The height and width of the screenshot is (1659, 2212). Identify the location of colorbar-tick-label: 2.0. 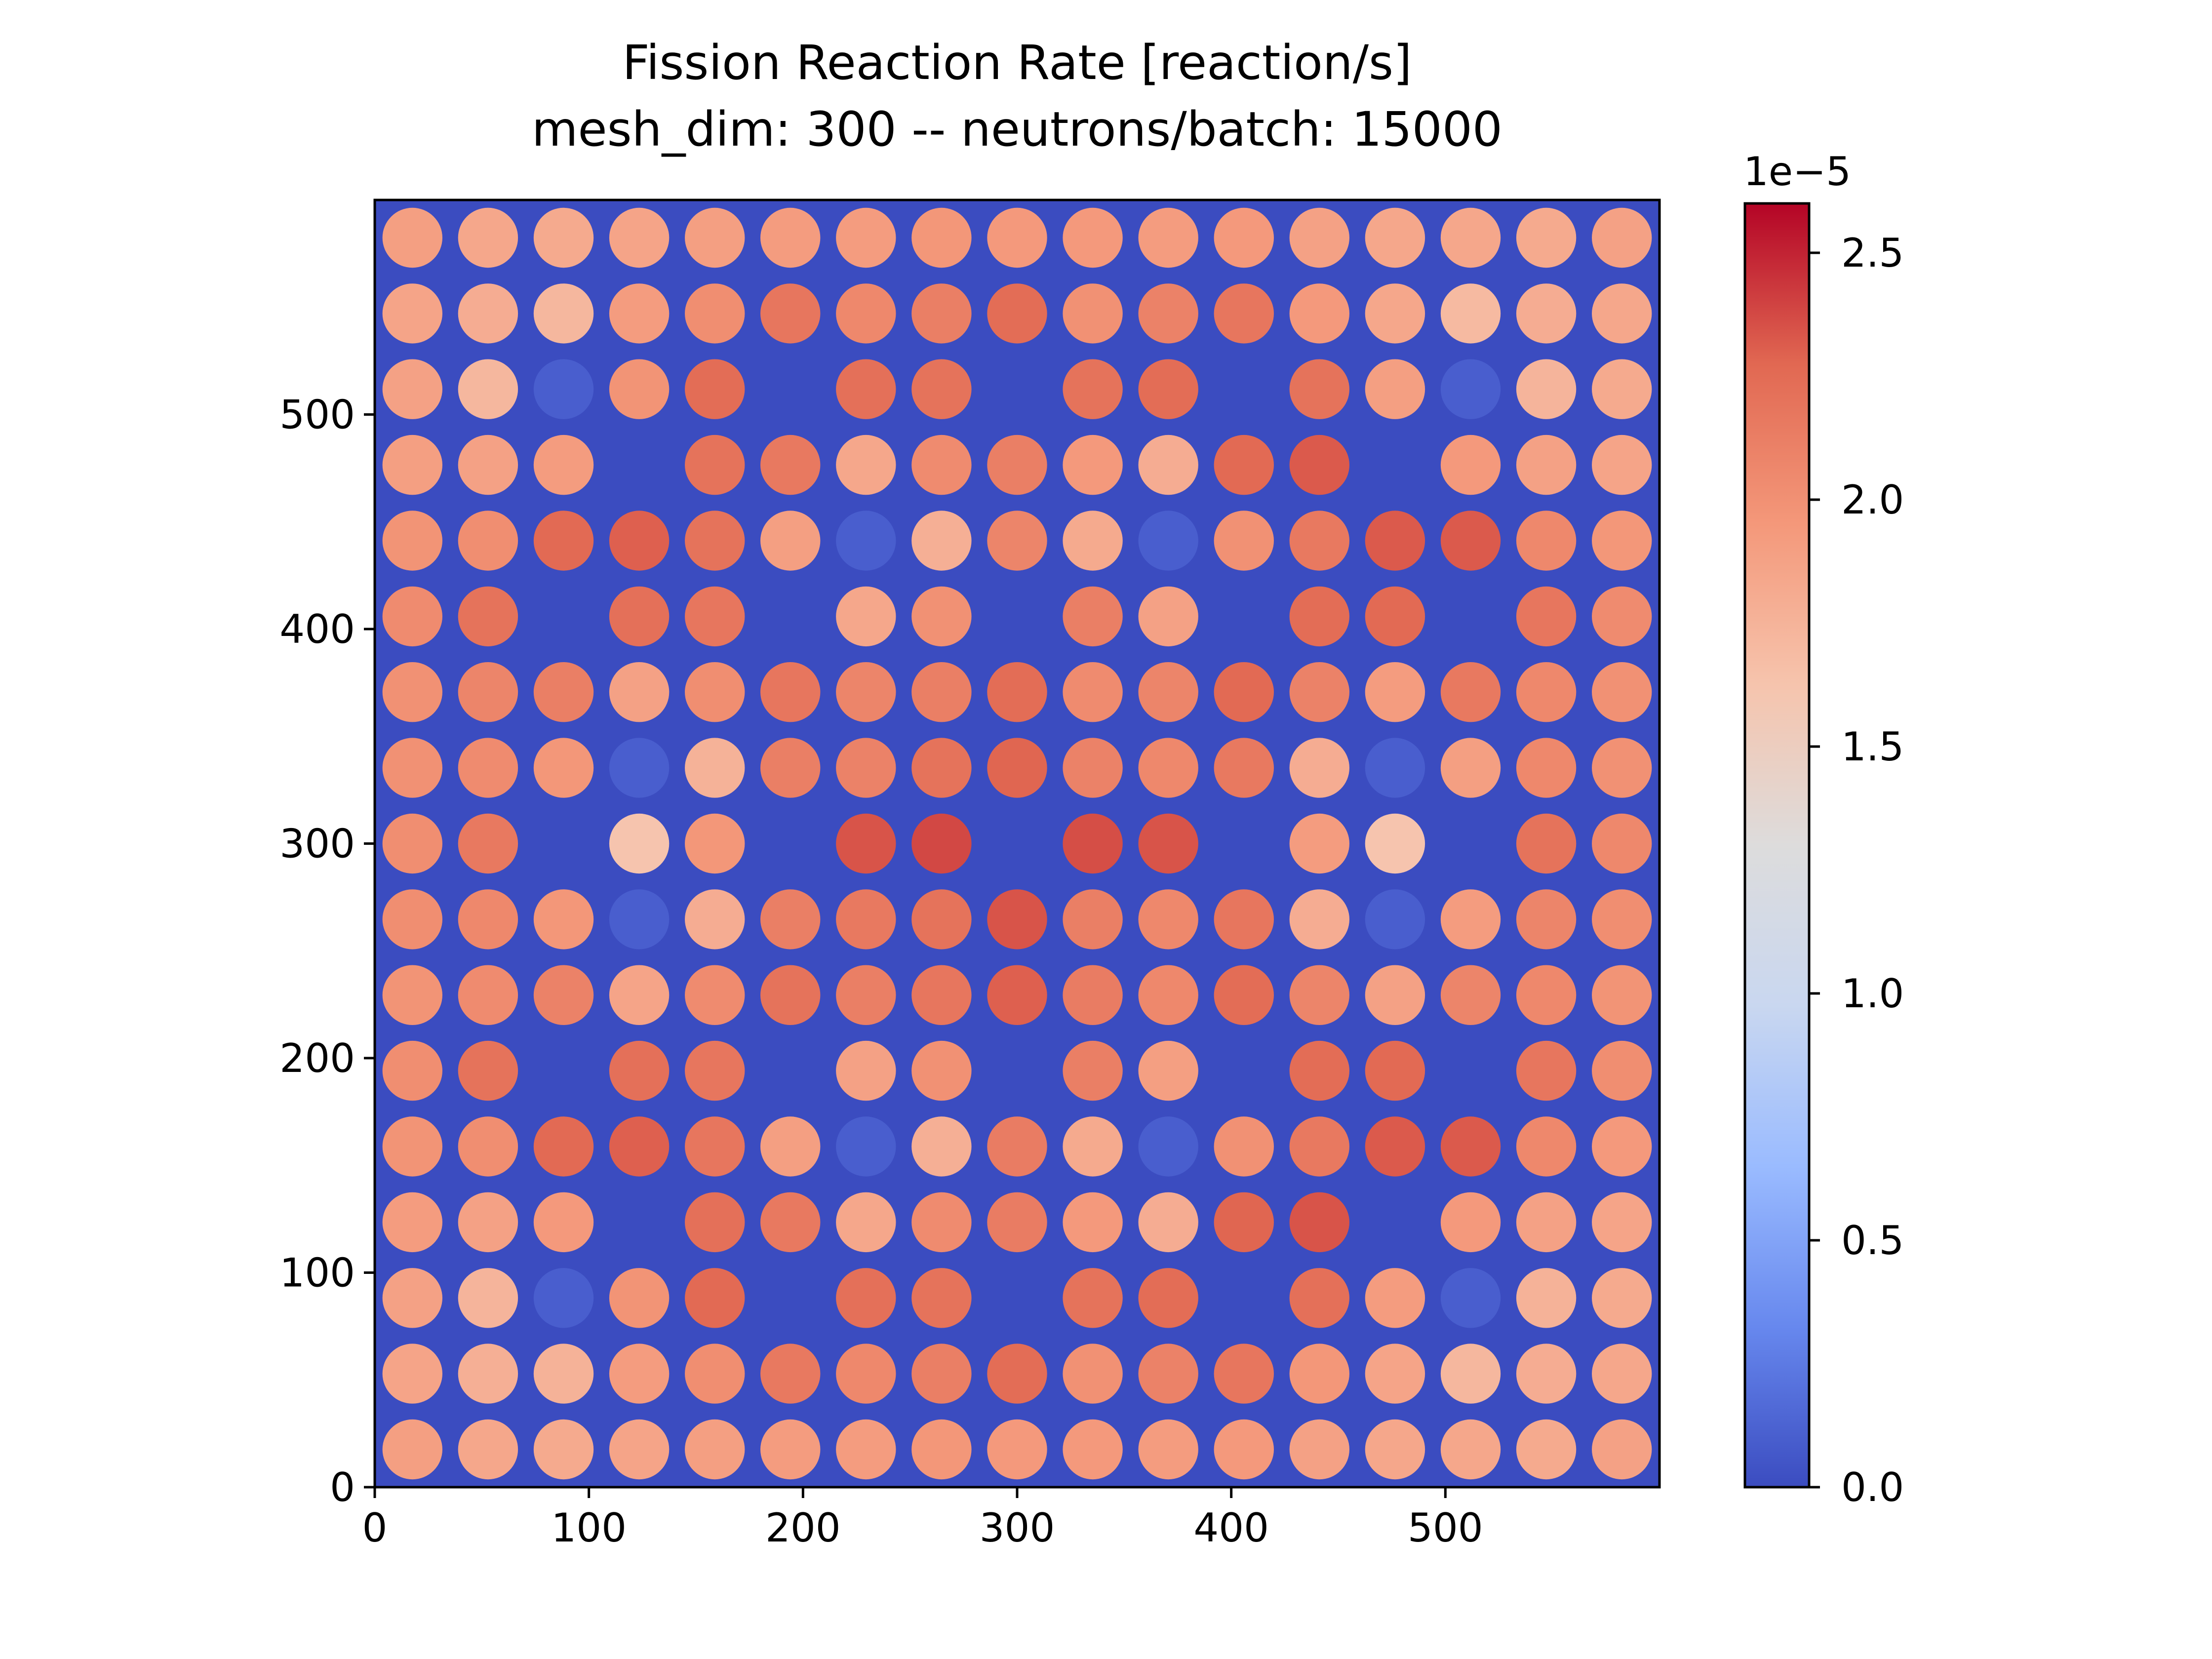
(1873, 500).